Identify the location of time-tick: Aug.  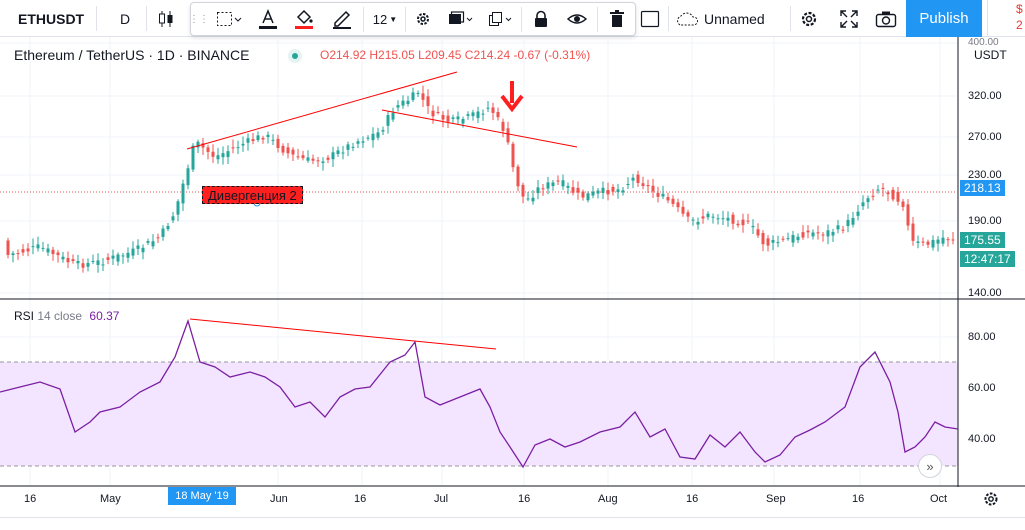
(608, 499).